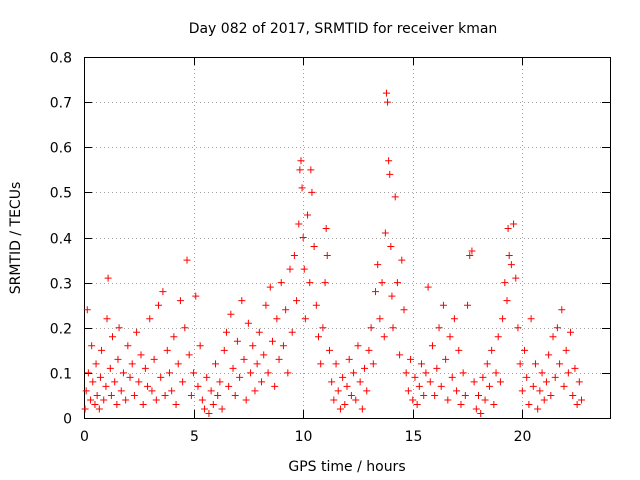 This screenshot has height=480, width=640. What do you see at coordinates (67, 420) in the screenshot?
I see `y-tick-label: 0` at bounding box center [67, 420].